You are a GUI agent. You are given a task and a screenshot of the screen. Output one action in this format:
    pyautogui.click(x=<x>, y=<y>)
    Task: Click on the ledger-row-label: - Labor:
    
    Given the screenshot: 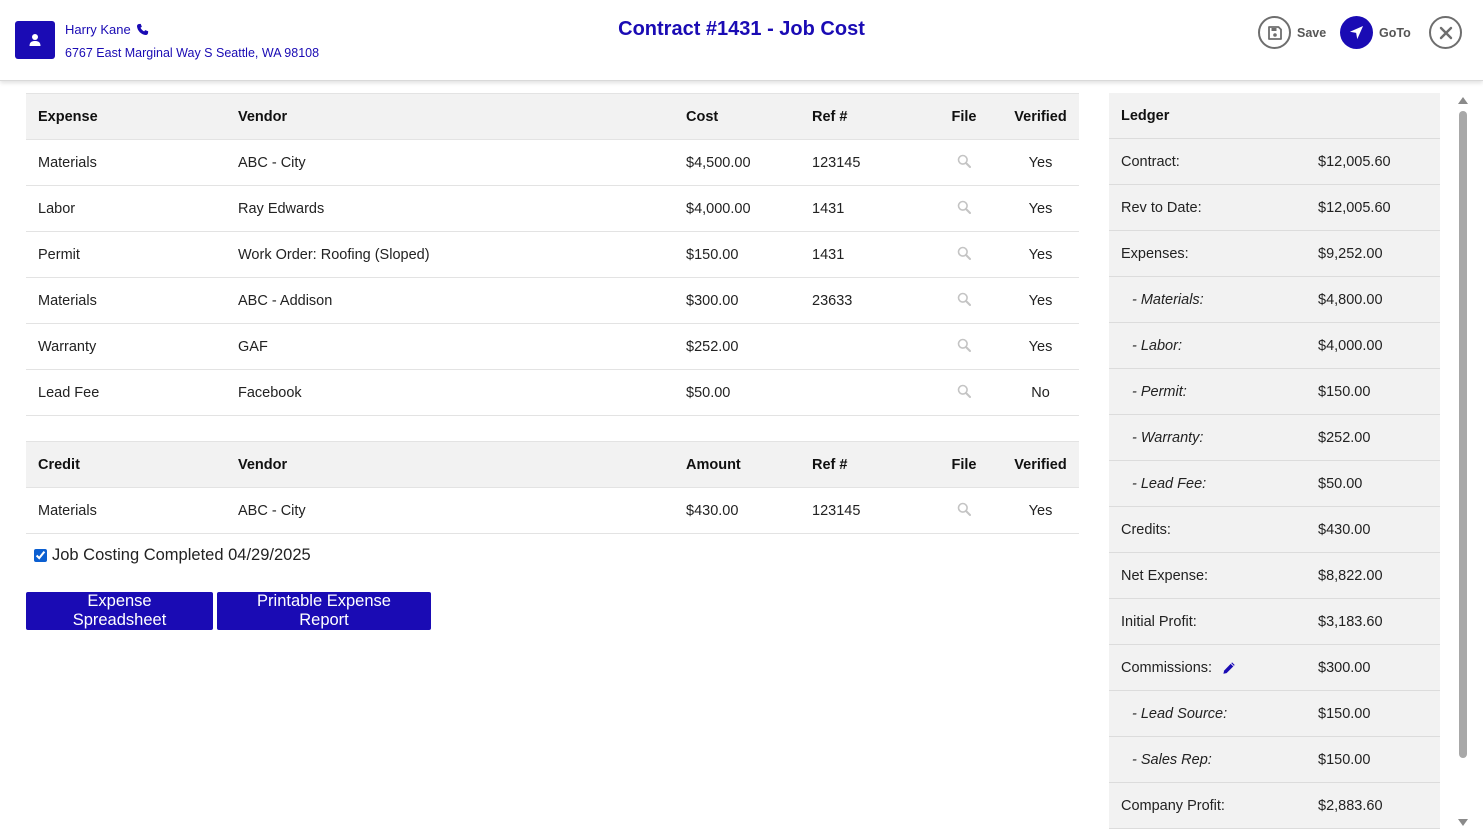 What is the action you would take?
    pyautogui.click(x=1157, y=345)
    